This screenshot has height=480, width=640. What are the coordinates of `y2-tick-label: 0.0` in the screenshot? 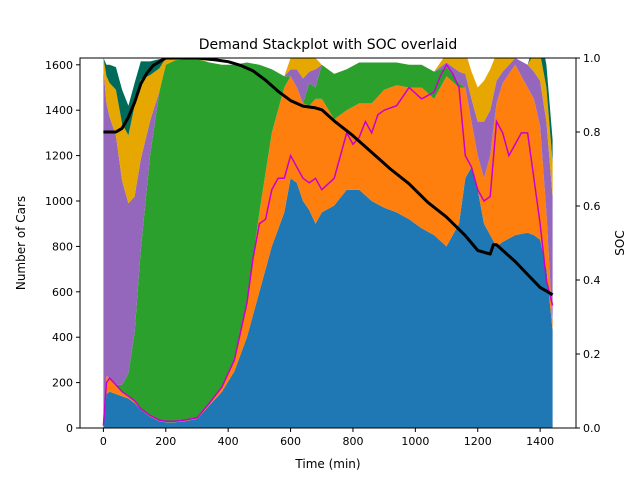 It's located at (592, 428).